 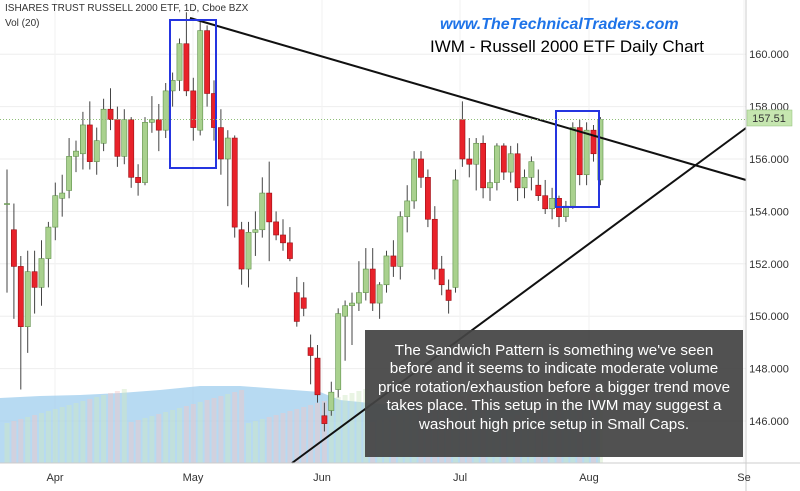 What do you see at coordinates (559, 24) in the screenshot?
I see `website-text: www.TheTechnicalTraders.com` at bounding box center [559, 24].